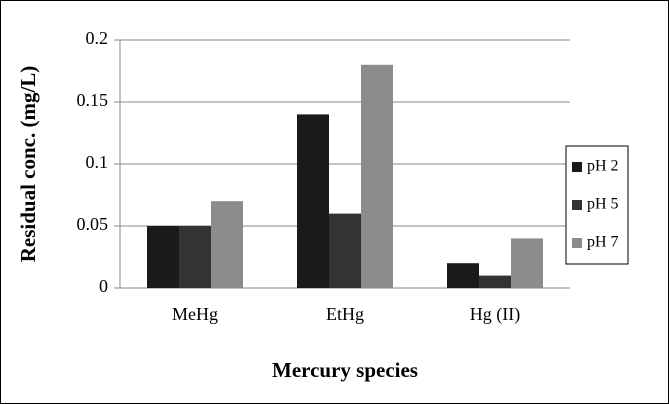 The width and height of the screenshot is (669, 404). I want to click on y-tick-label: 0, so click(103, 286).